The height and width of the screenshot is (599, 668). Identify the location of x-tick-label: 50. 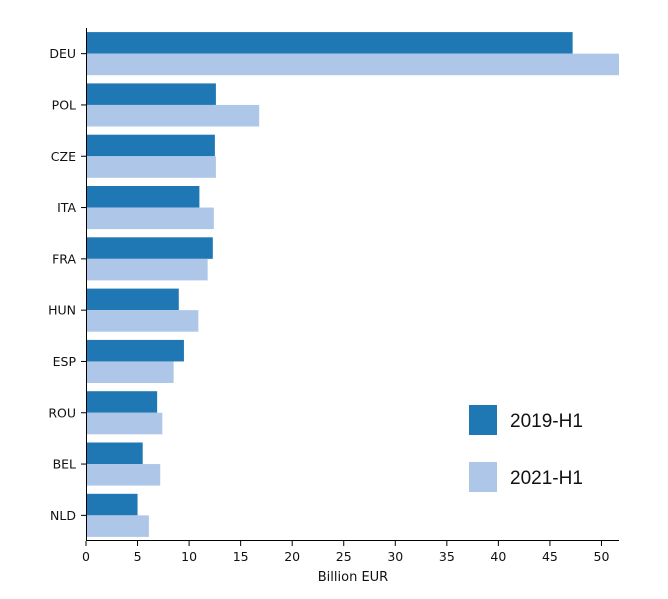
(602, 556).